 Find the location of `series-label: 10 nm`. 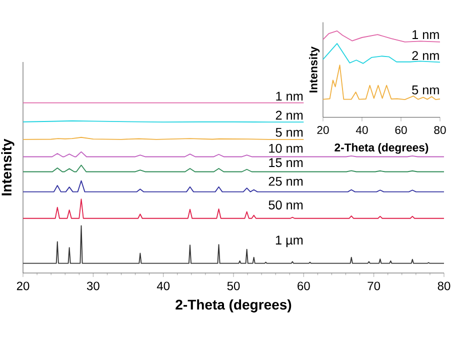

series-label: 10 nm is located at coordinates (286, 148).